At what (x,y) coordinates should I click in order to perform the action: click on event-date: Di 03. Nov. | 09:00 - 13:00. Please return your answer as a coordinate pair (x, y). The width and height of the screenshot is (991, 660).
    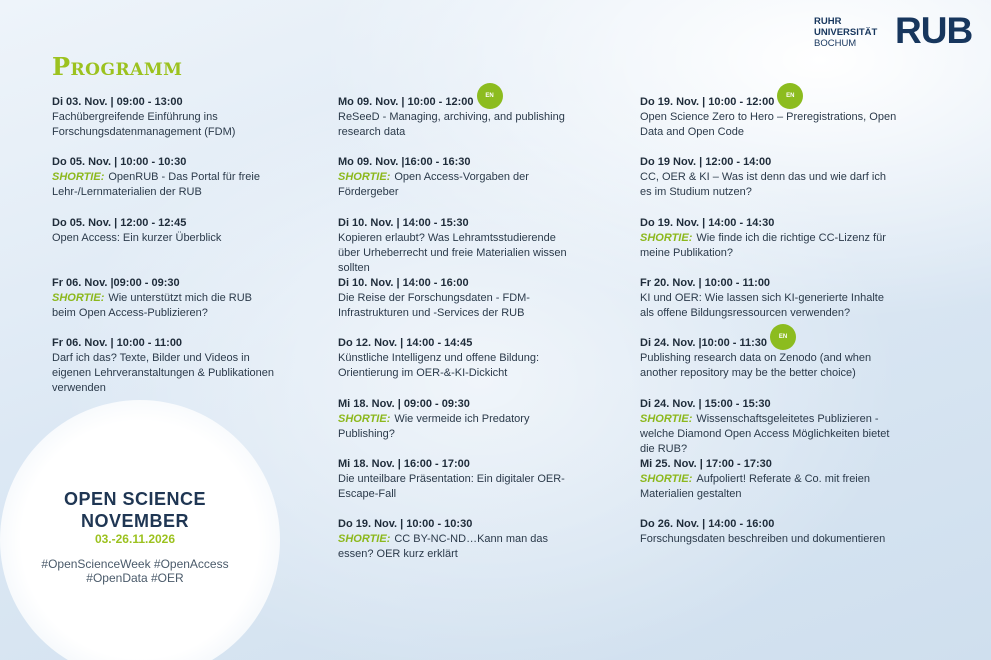
    Looking at the image, I should click on (117, 102).